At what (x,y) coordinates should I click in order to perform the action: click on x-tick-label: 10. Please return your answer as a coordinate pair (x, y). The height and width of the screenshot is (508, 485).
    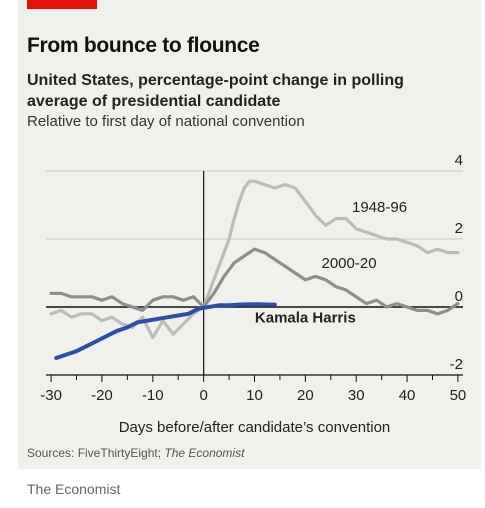
    Looking at the image, I should click on (254, 395).